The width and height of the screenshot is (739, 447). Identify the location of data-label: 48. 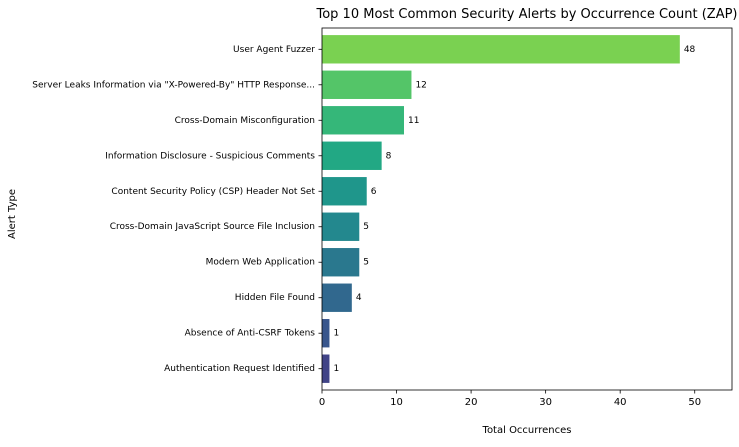
(690, 50).